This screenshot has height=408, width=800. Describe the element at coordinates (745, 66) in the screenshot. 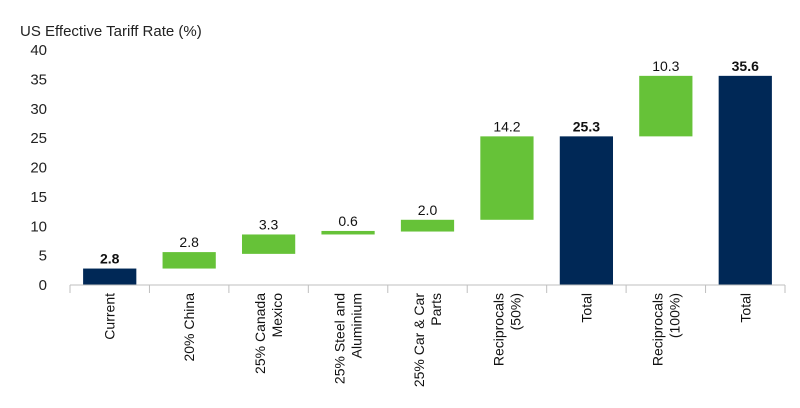

I see `data-label: 35.6` at that location.